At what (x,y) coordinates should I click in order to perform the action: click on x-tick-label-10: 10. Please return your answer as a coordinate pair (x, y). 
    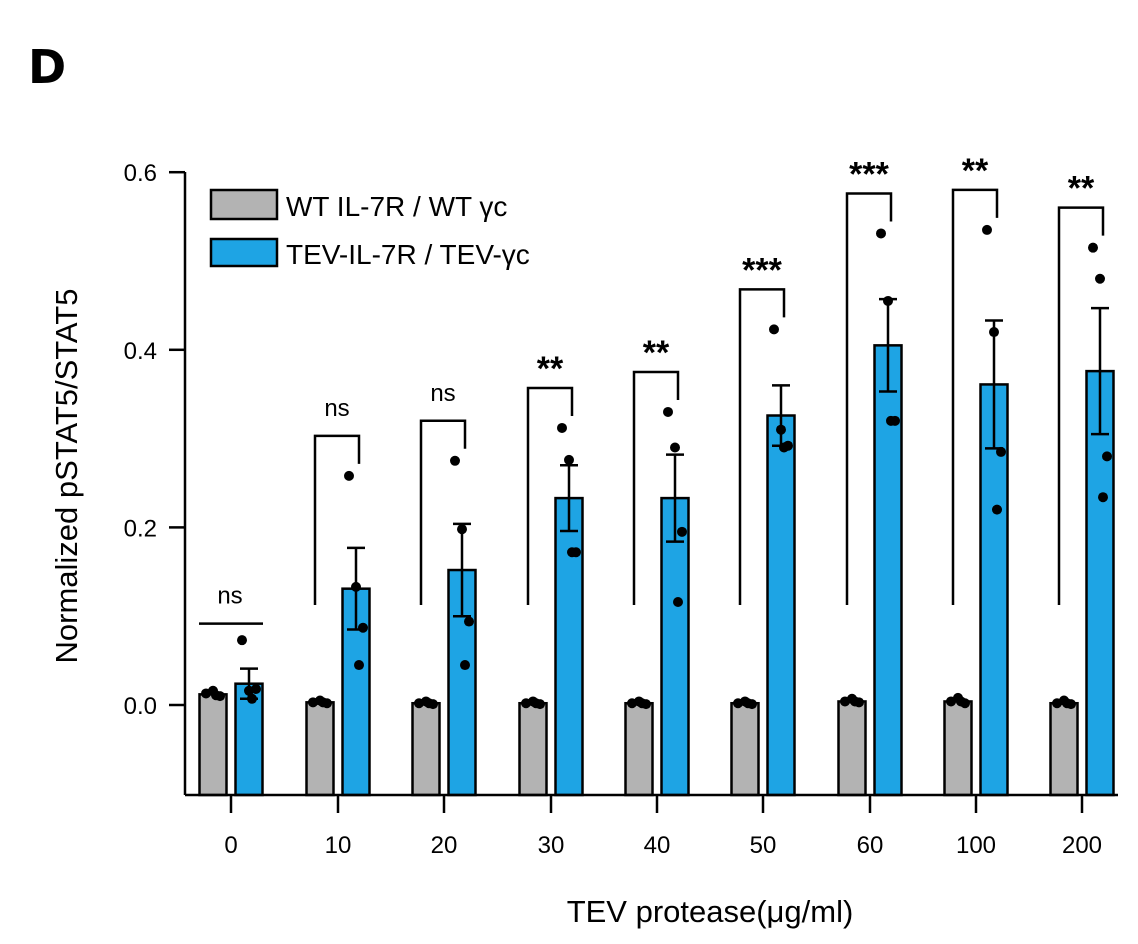
    Looking at the image, I should click on (338, 845).